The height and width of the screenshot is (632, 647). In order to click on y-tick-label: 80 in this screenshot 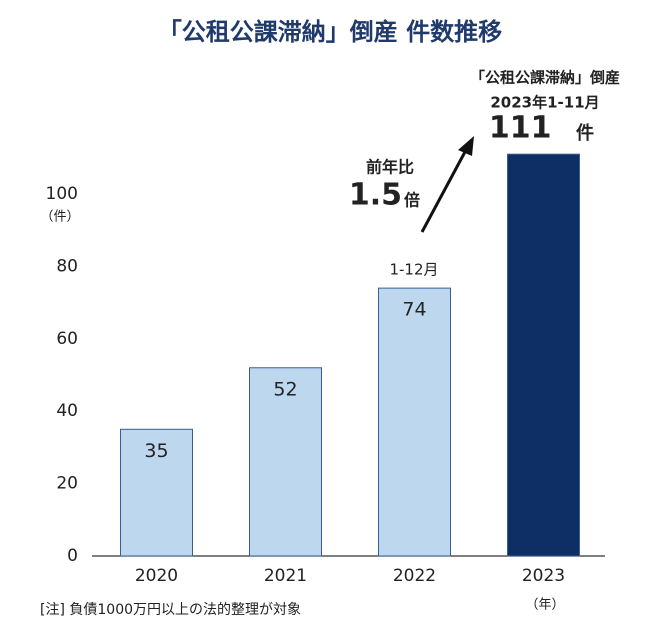, I will do `click(67, 266)`.